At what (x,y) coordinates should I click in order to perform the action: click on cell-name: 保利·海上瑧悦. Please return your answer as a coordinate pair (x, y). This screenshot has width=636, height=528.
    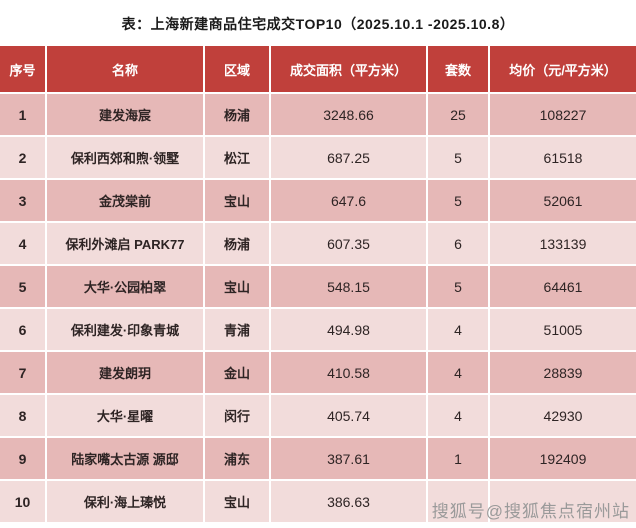
    Looking at the image, I should click on (126, 502).